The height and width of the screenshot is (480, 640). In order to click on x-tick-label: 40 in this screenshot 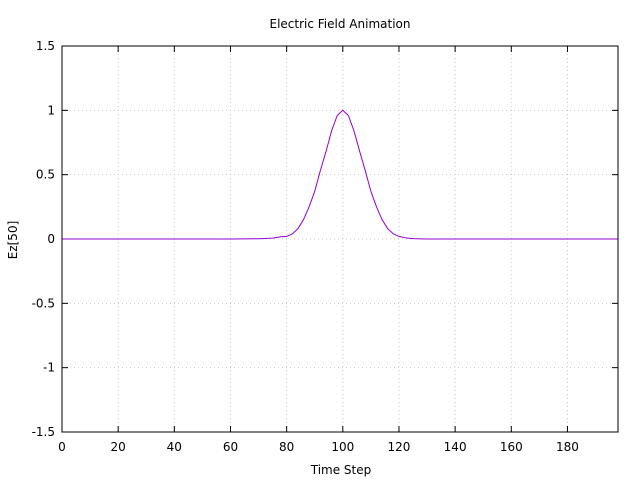, I will do `click(174, 447)`.